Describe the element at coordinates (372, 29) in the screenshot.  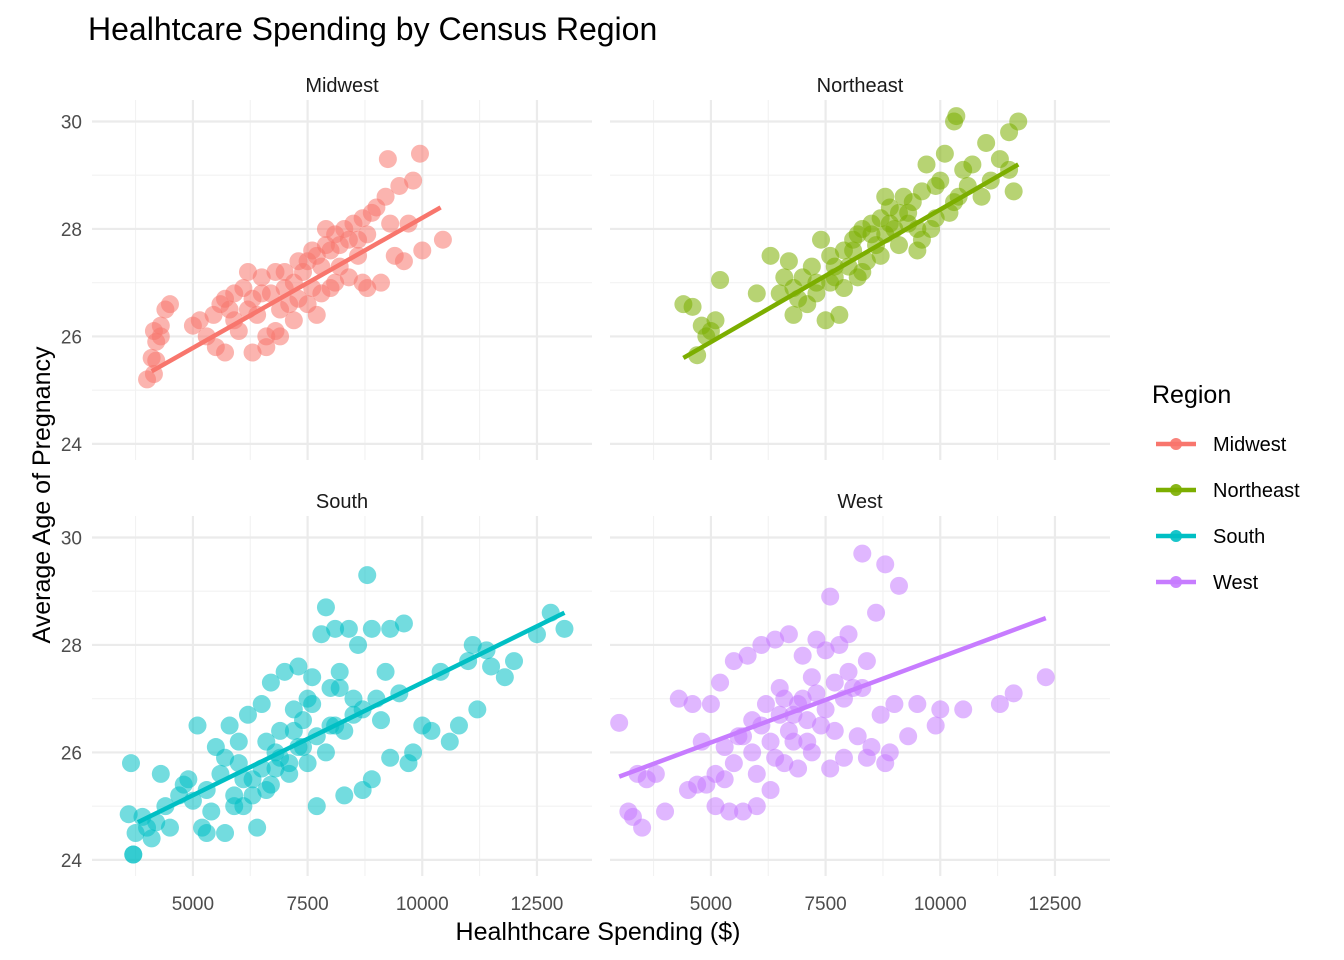
I see `chart-title: Healhtcare Spending by Census Region` at that location.